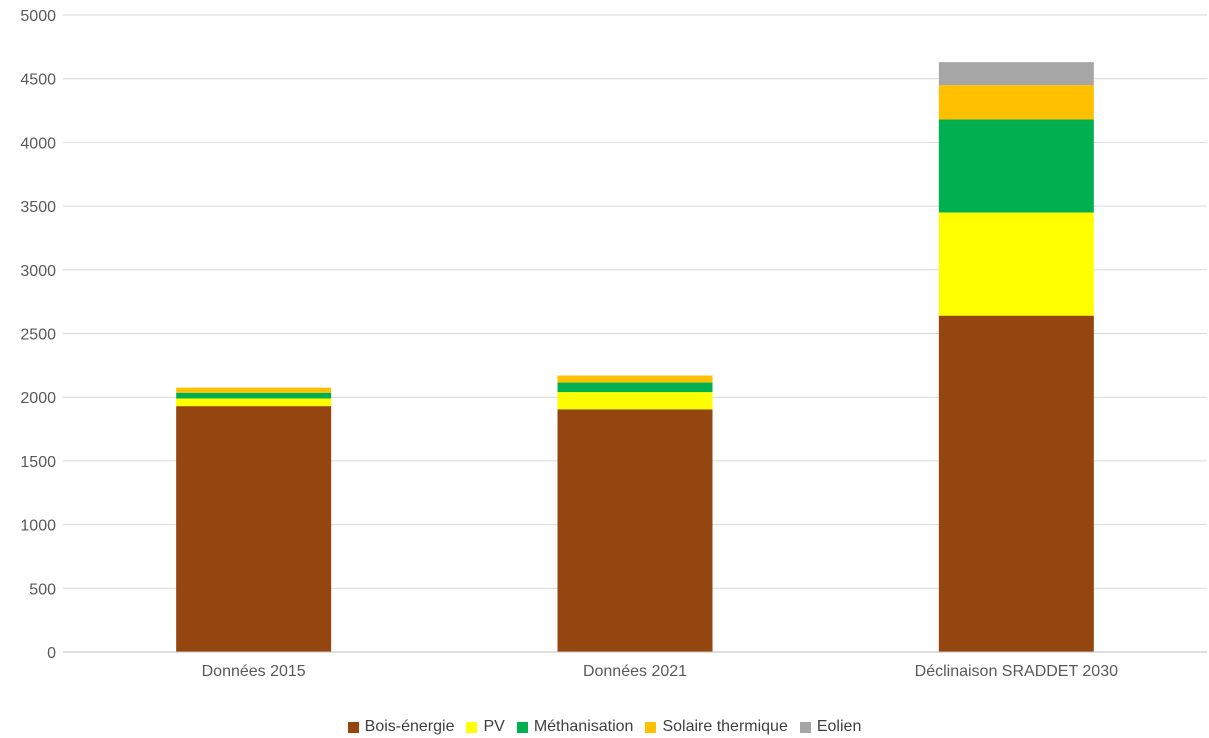  What do you see at coordinates (494, 726) in the screenshot?
I see `legend-label: PV` at bounding box center [494, 726].